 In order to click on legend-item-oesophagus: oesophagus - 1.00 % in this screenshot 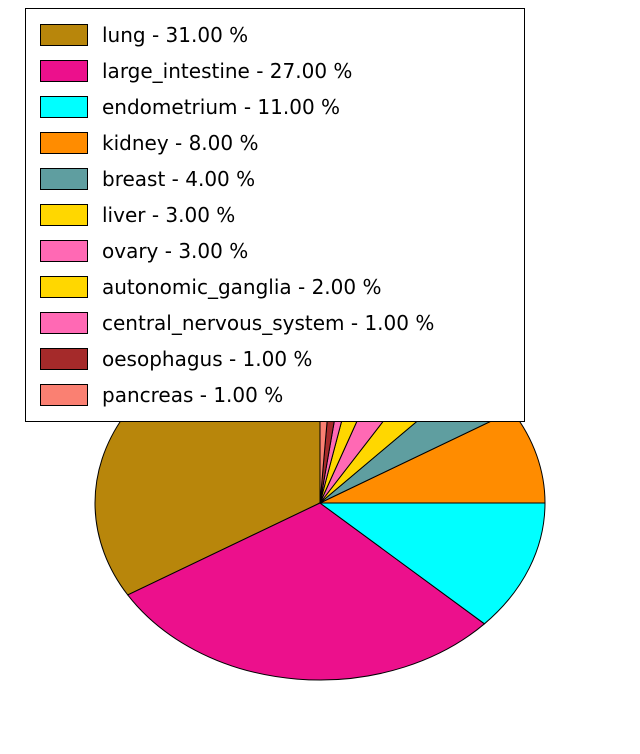, I will do `click(282, 359)`.